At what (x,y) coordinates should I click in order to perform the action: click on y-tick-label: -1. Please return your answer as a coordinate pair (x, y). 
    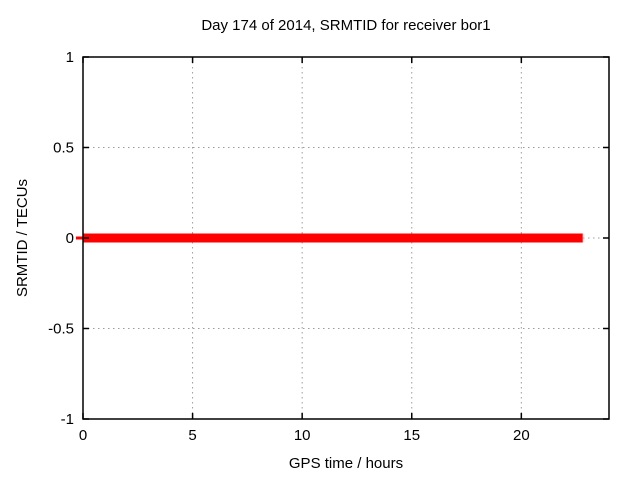
    Looking at the image, I should click on (67, 419).